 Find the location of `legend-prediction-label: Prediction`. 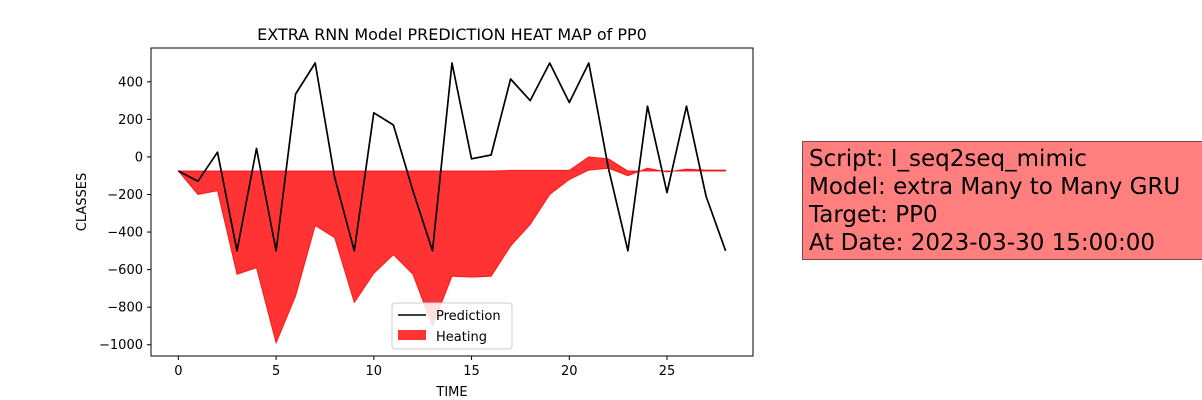

legend-prediction-label: Prediction is located at coordinates (468, 316).